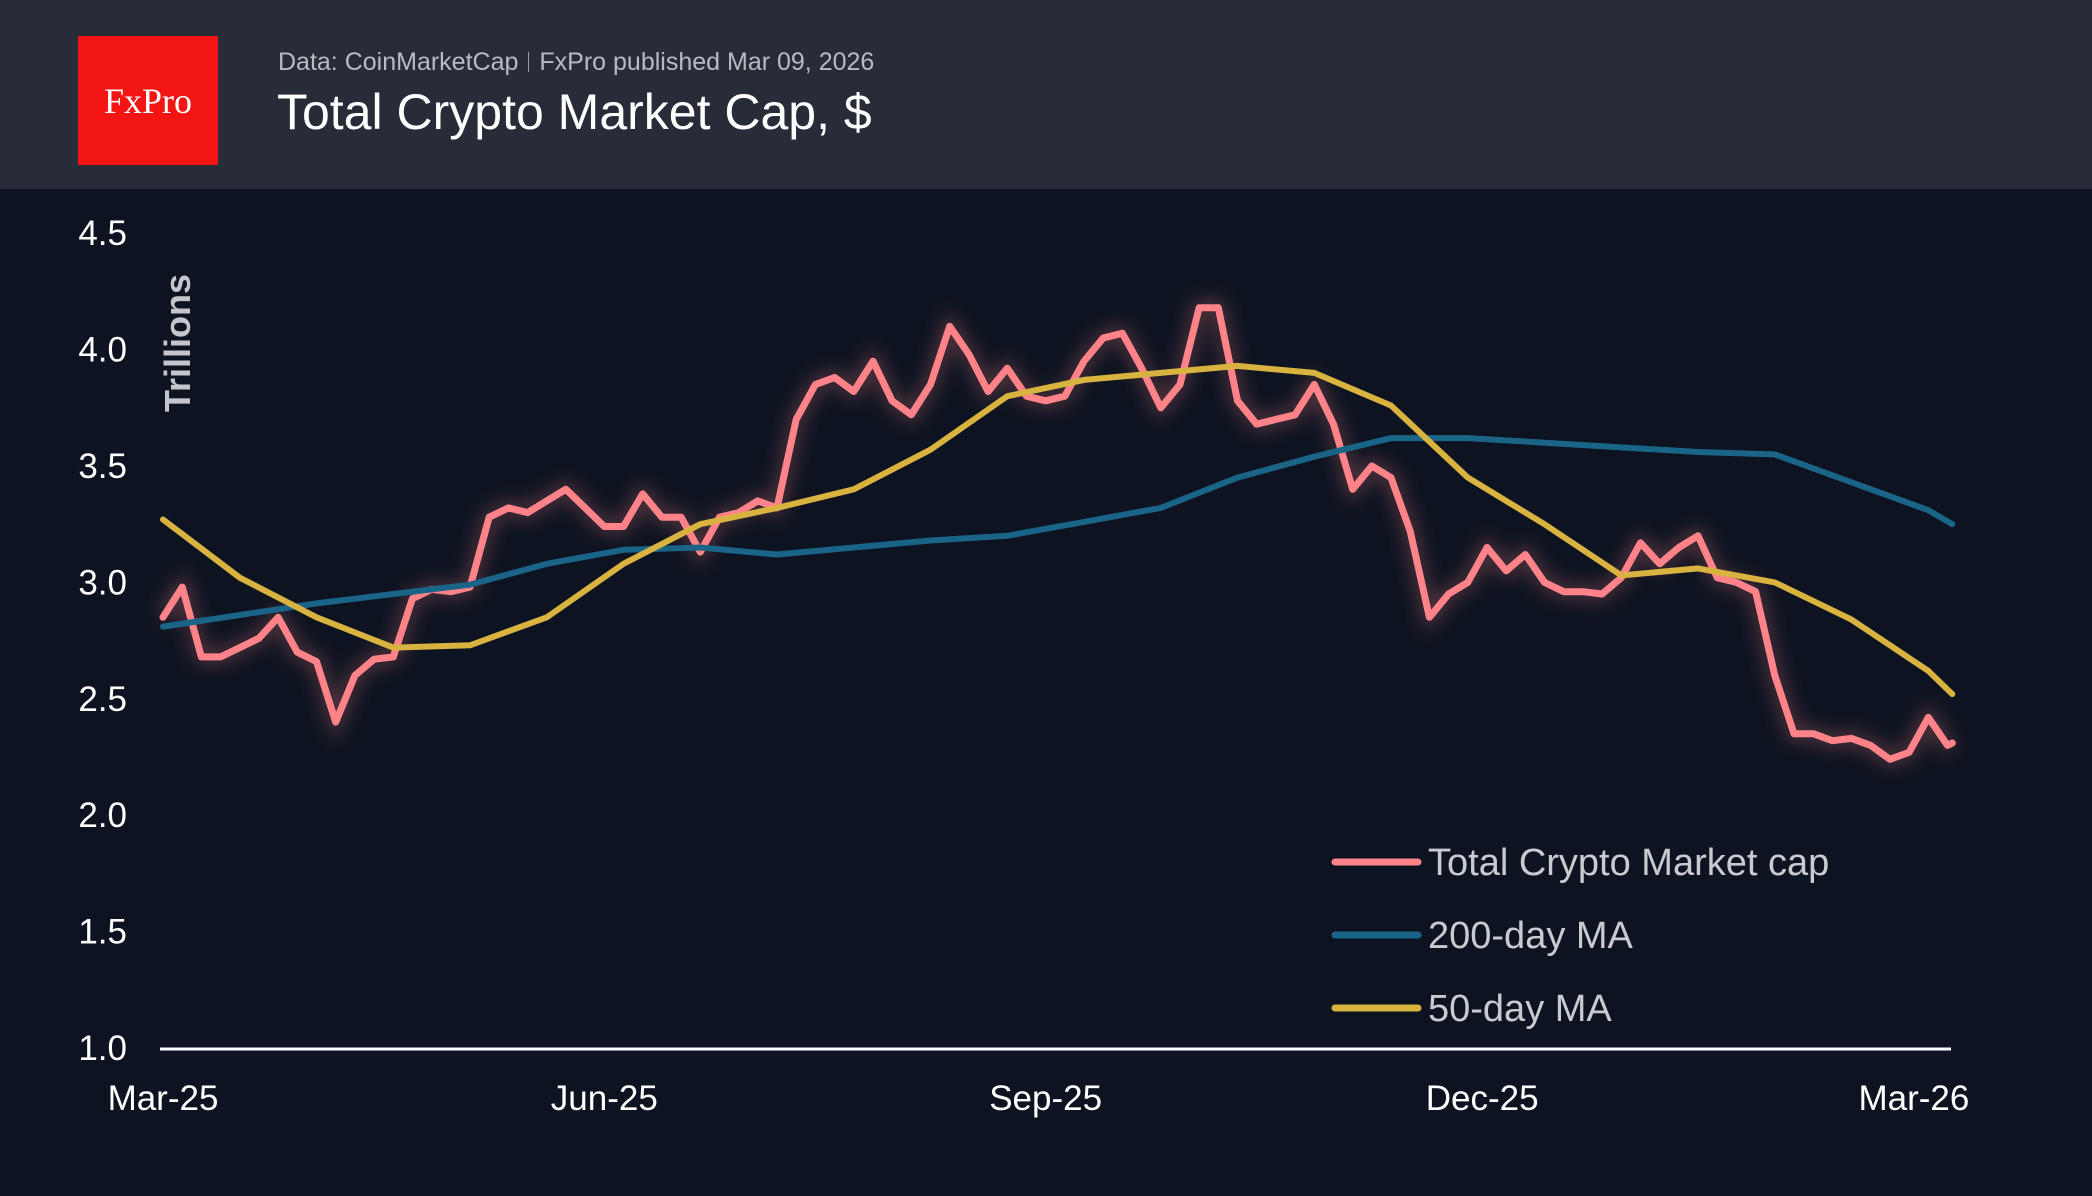 This screenshot has width=2092, height=1196. Describe the element at coordinates (102, 466) in the screenshot. I see `y-tick-label: 3.5` at that location.